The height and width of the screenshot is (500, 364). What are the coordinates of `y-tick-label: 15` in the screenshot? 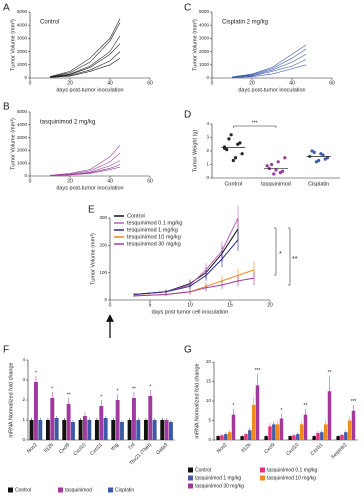 It's located at (209, 381).